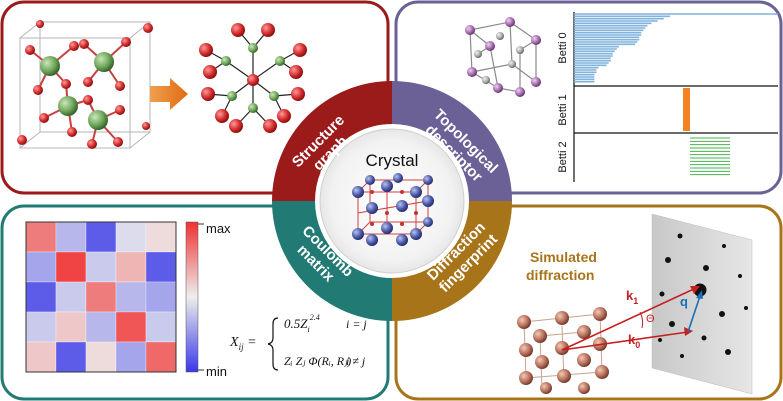 The image size is (783, 401). I want to click on topological-crystal-model, so click(503, 57).